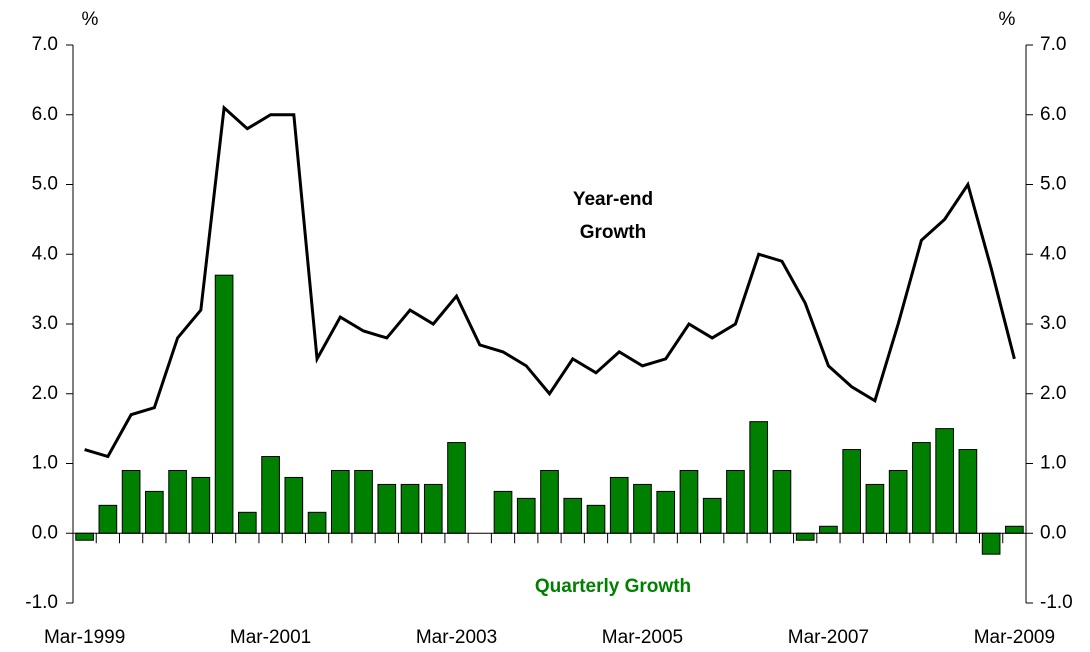 The height and width of the screenshot is (652, 1090). Describe the element at coordinates (1053, 532) in the screenshot. I see `y2-tick-label: 0.0` at that location.